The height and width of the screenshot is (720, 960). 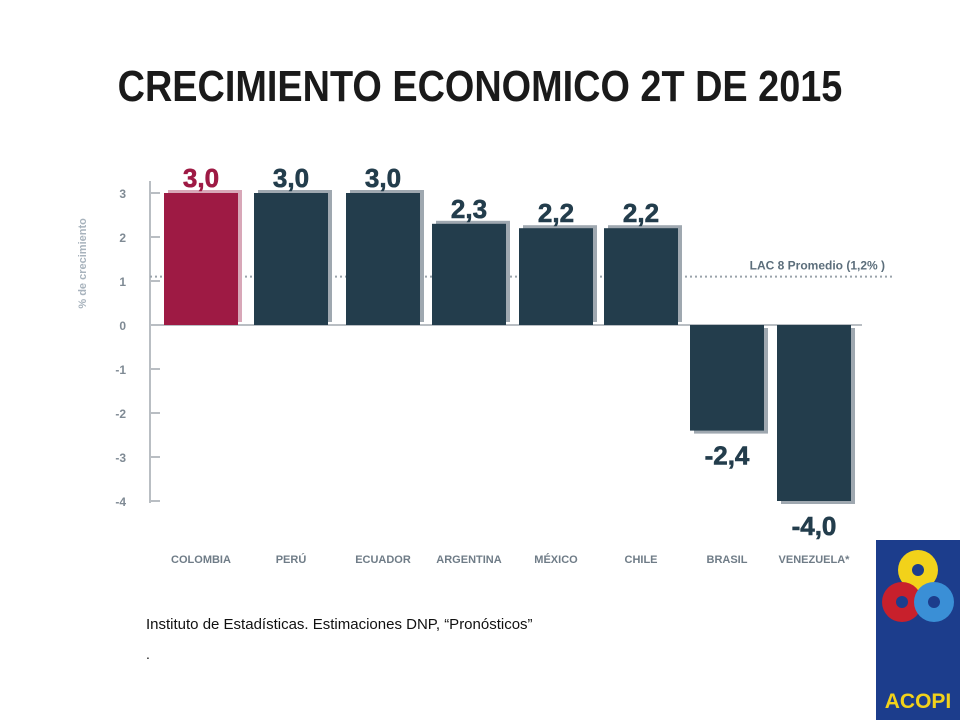 I want to click on y-tick-label: -1, so click(x=120, y=370).